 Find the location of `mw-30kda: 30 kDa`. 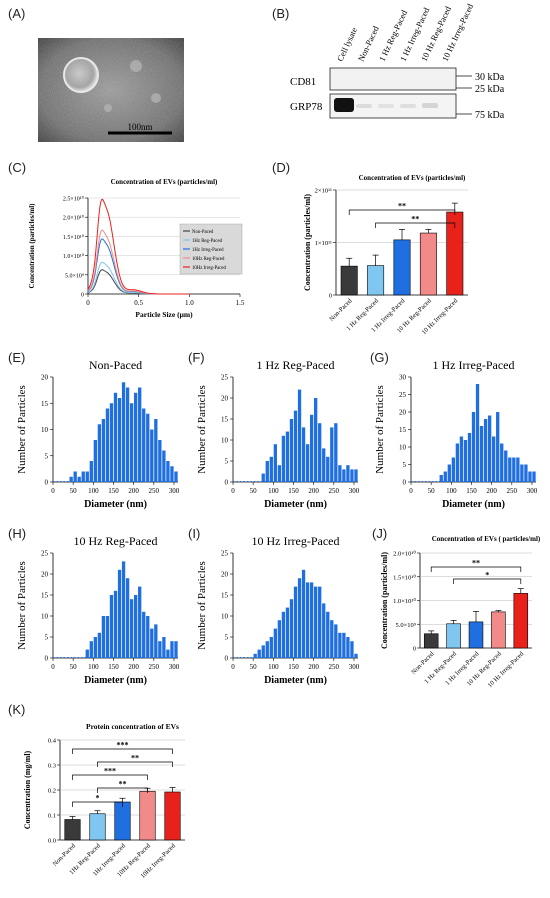

mw-30kda: 30 kDa is located at coordinates (490, 77).